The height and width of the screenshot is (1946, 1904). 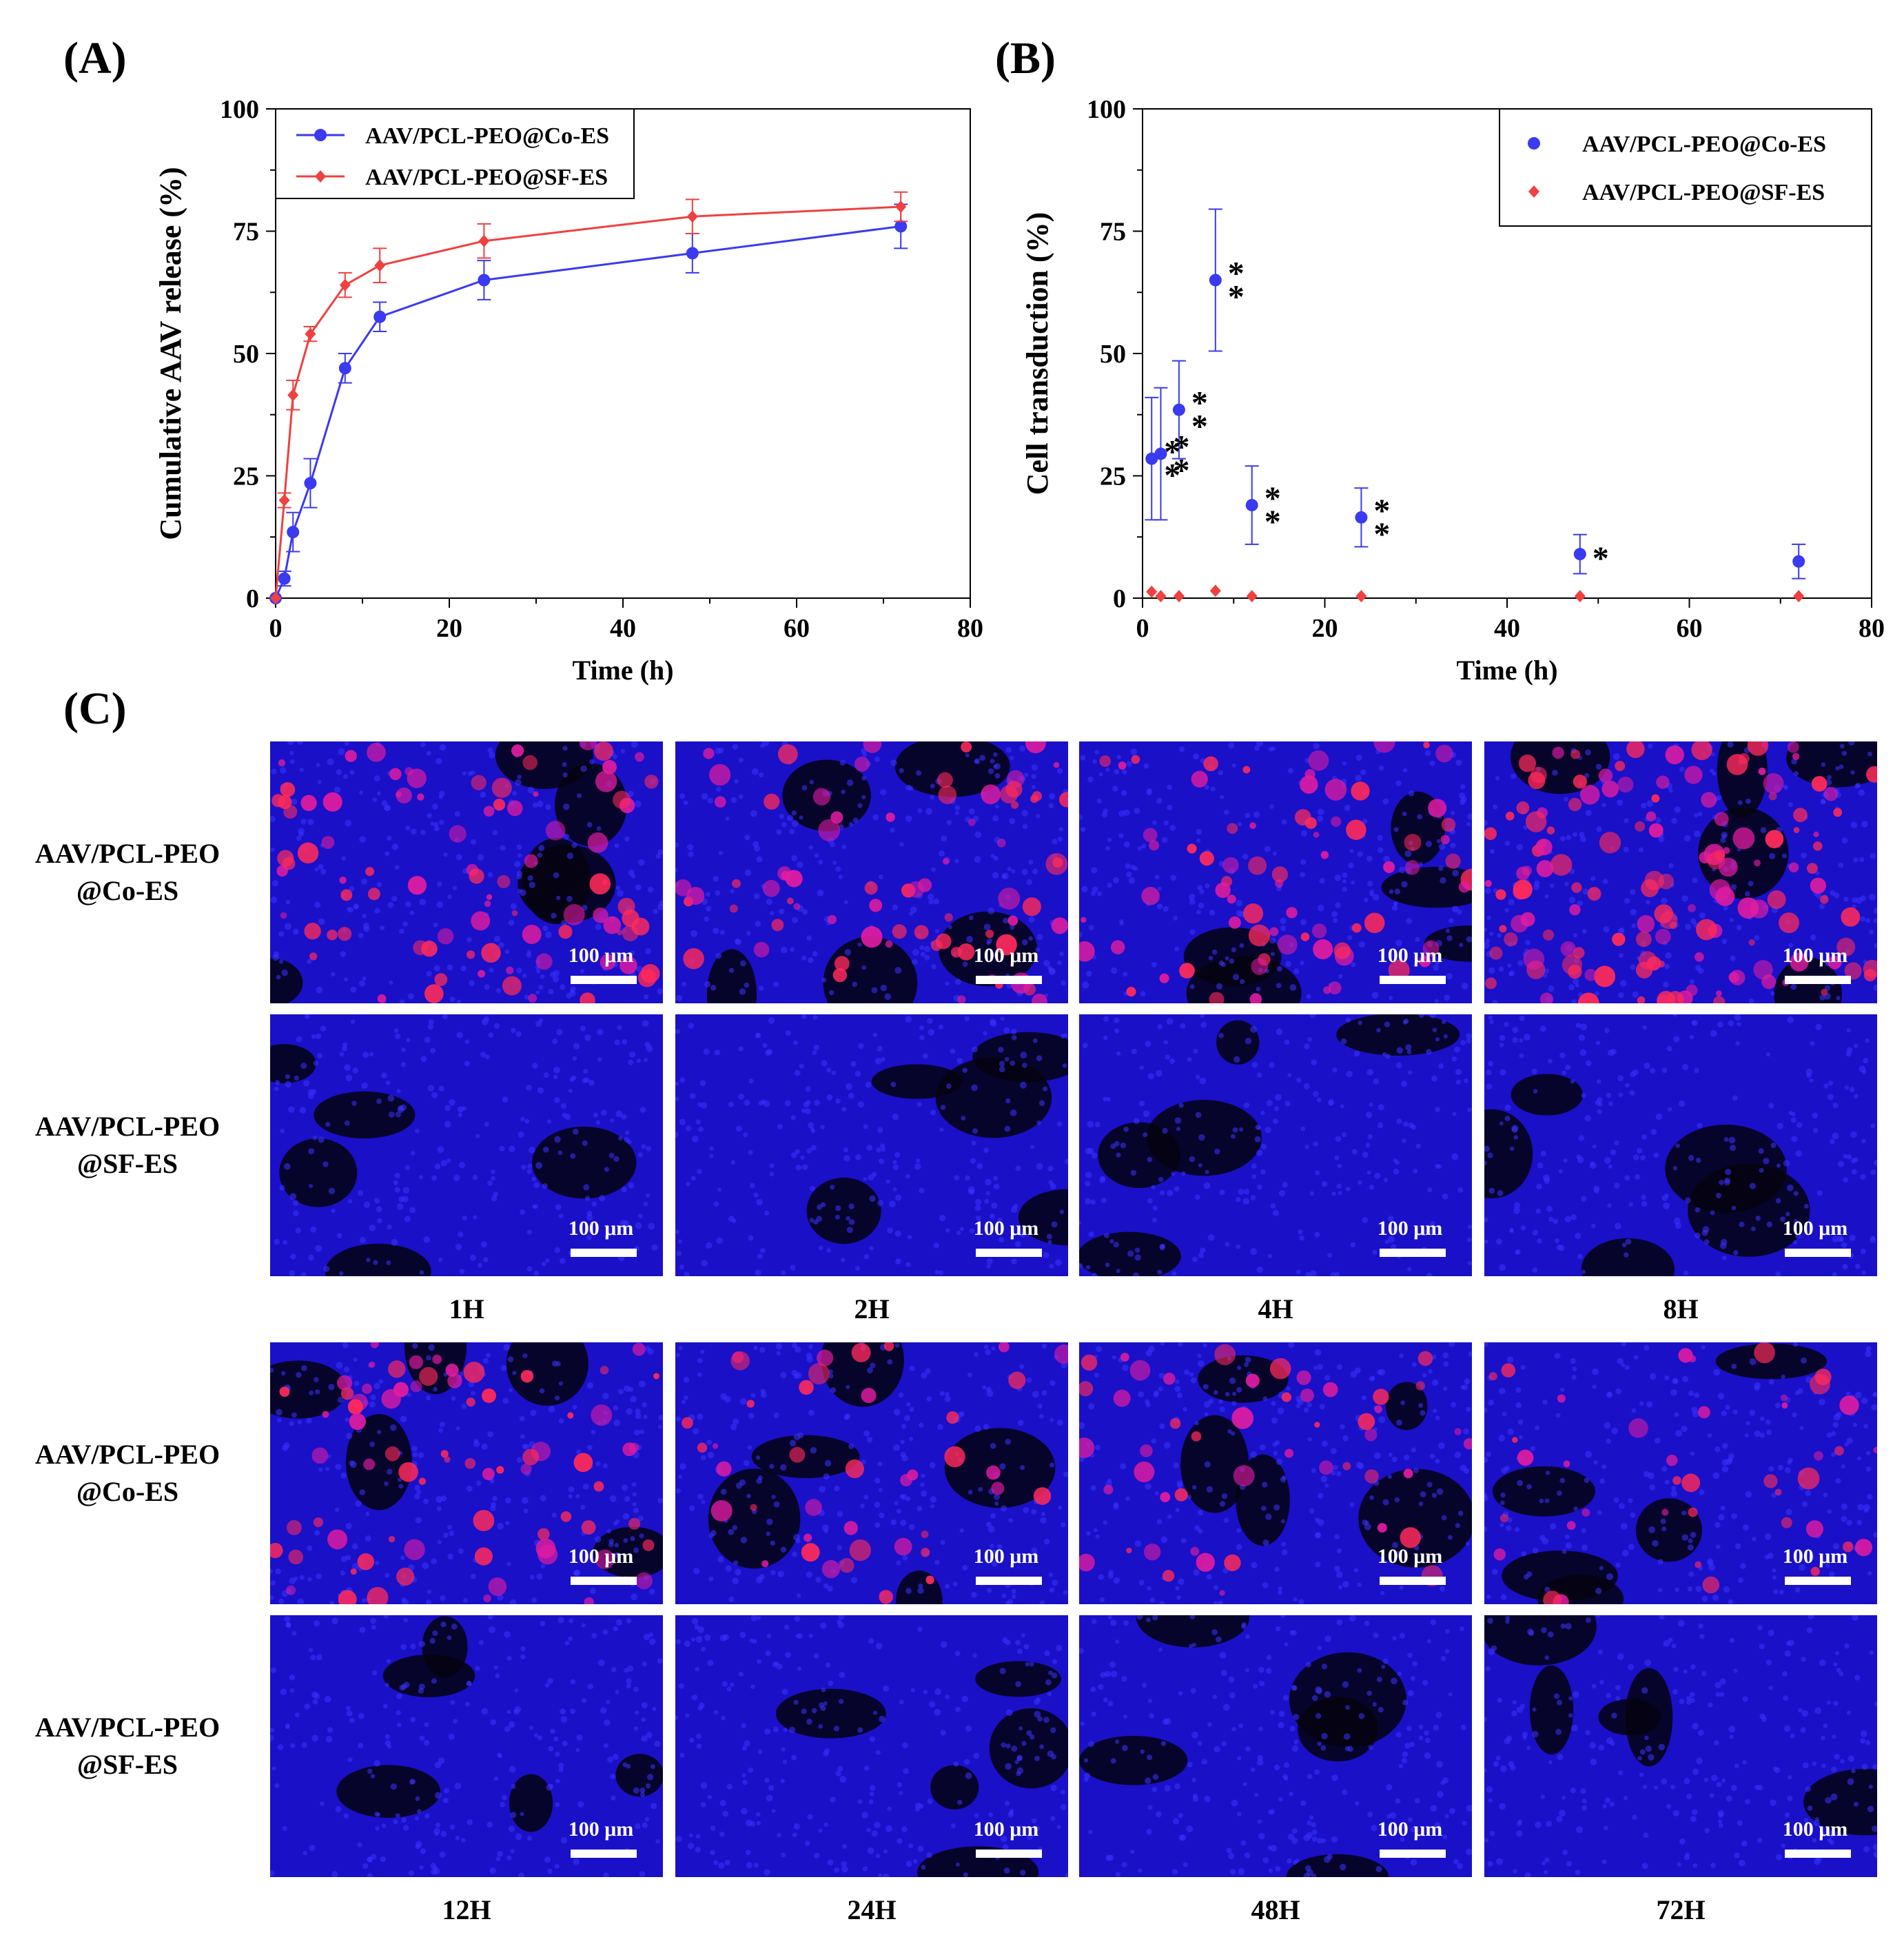 What do you see at coordinates (1006, 1228) in the screenshot?
I see `scale-bar-label: 100 μm` at bounding box center [1006, 1228].